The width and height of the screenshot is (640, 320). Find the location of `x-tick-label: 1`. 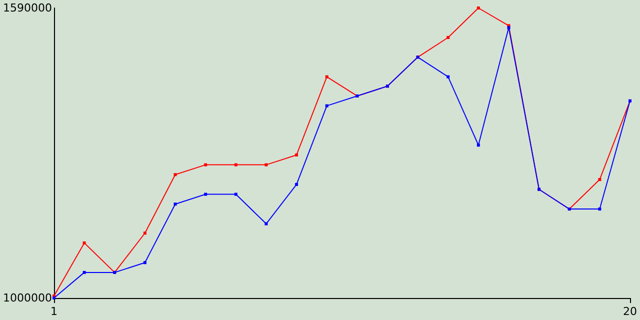

x-tick-label: 1 is located at coordinates (54, 311).